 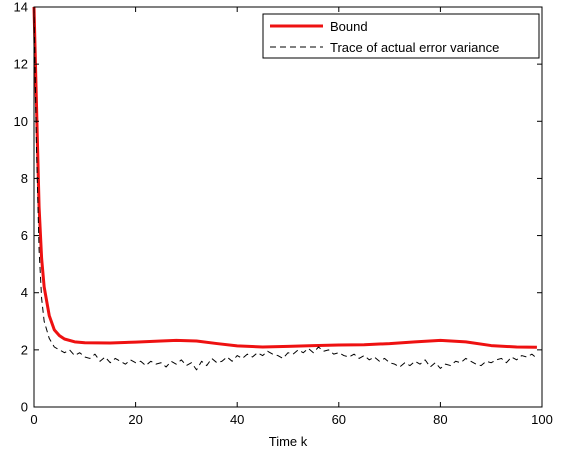 What do you see at coordinates (349, 26) in the screenshot?
I see `legend-label-bound: Bound` at bounding box center [349, 26].